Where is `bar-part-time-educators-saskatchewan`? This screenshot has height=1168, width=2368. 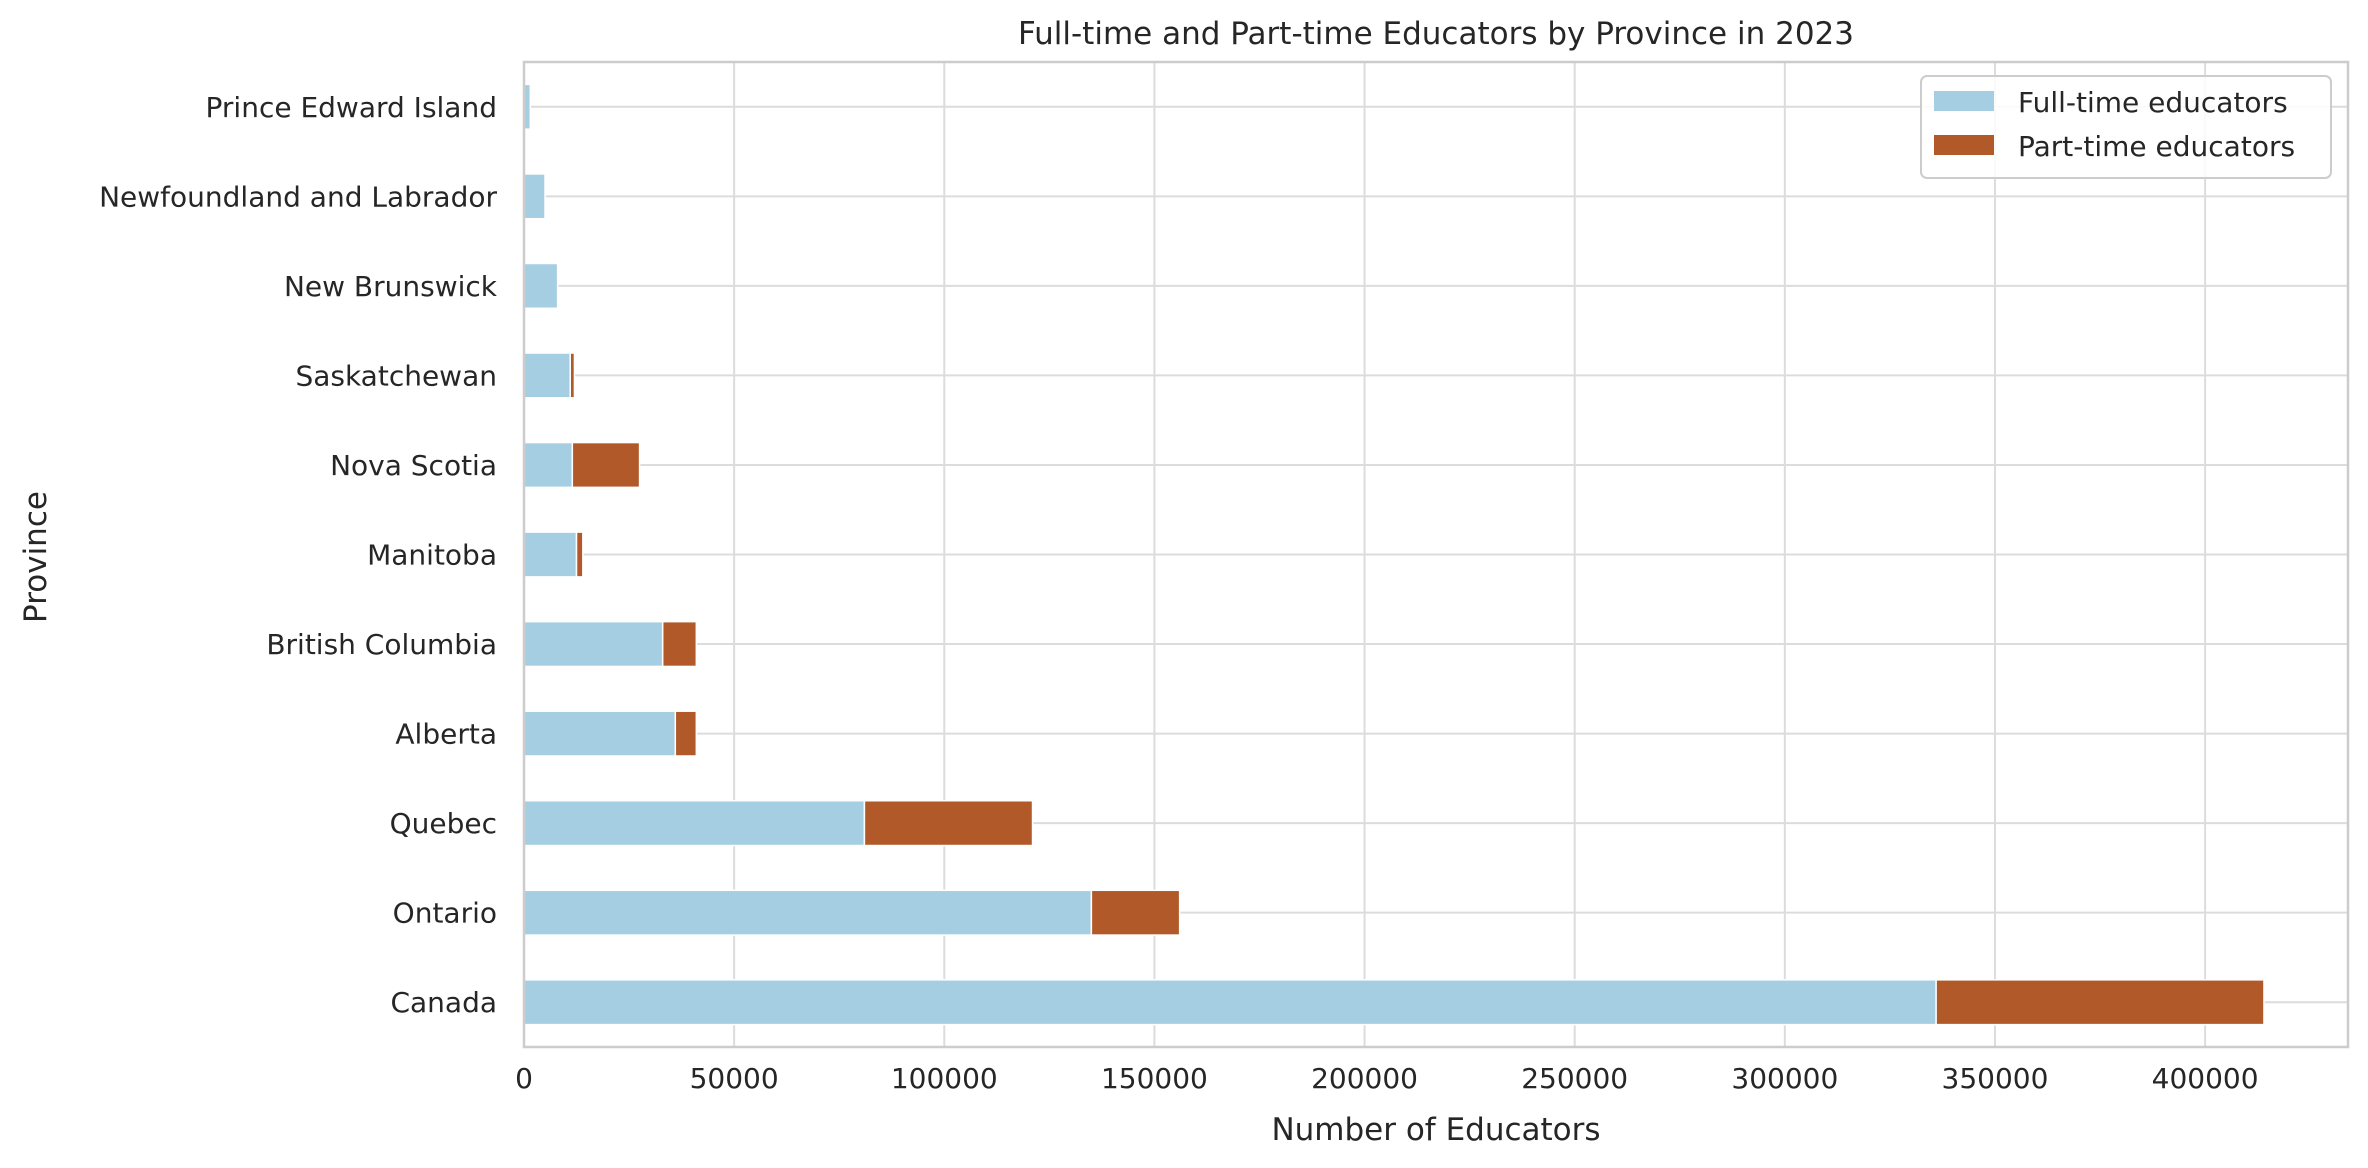 bar-part-time-educators-saskatchewan is located at coordinates (572, 375).